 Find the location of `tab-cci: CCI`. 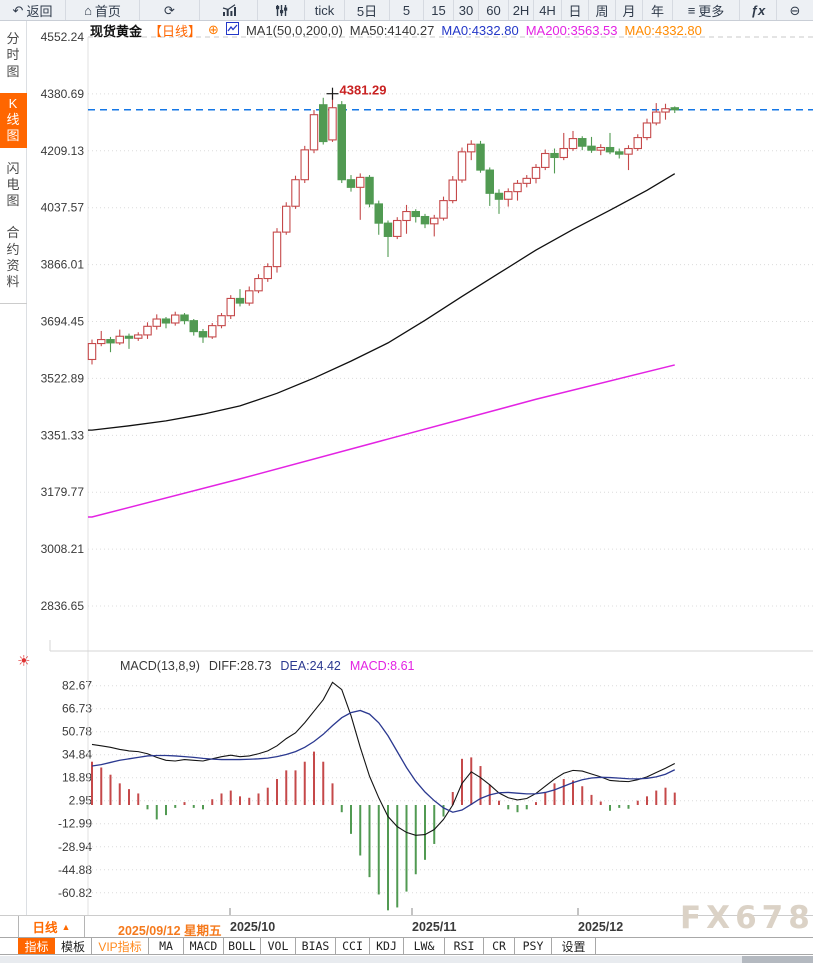

tab-cci: CCI is located at coordinates (353, 946).